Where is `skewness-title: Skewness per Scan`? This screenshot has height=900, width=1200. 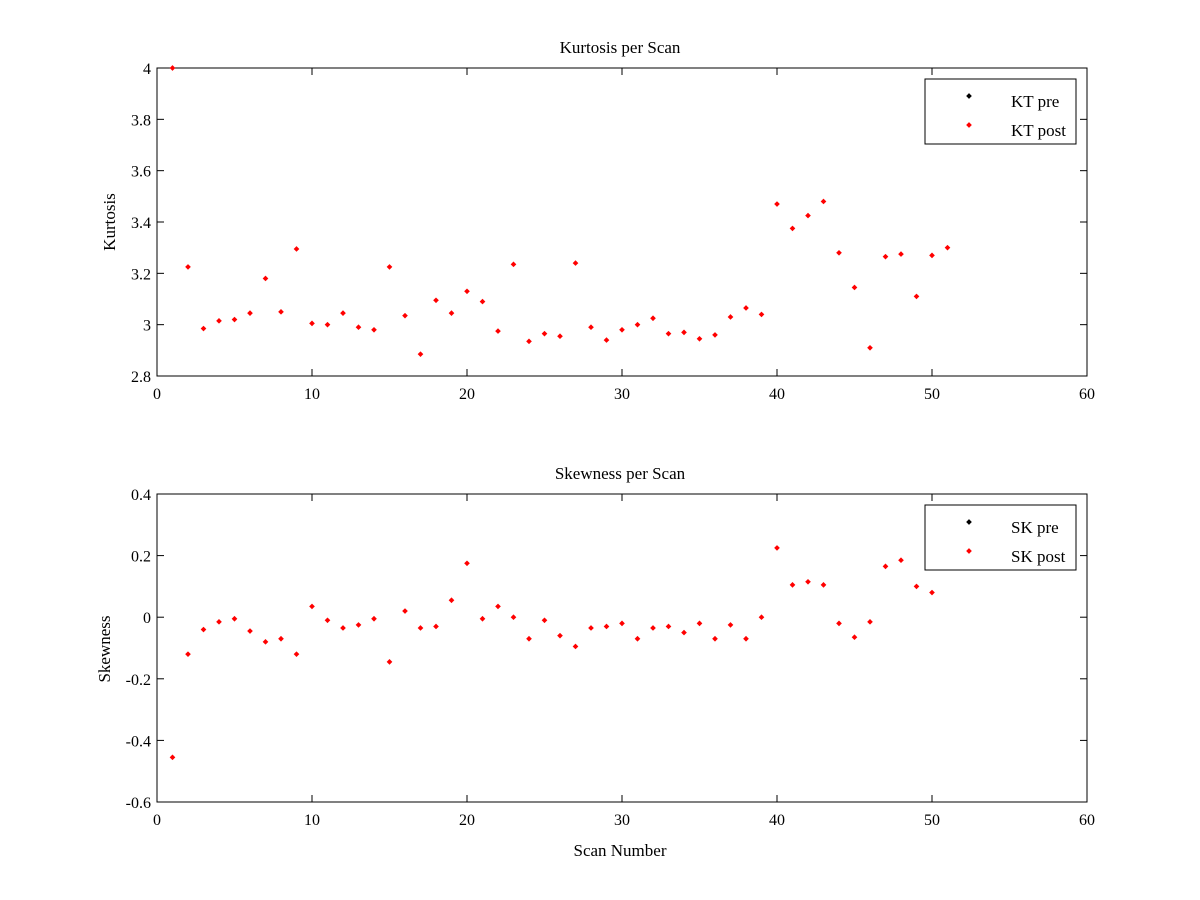
skewness-title: Skewness per Scan is located at coordinates (620, 473).